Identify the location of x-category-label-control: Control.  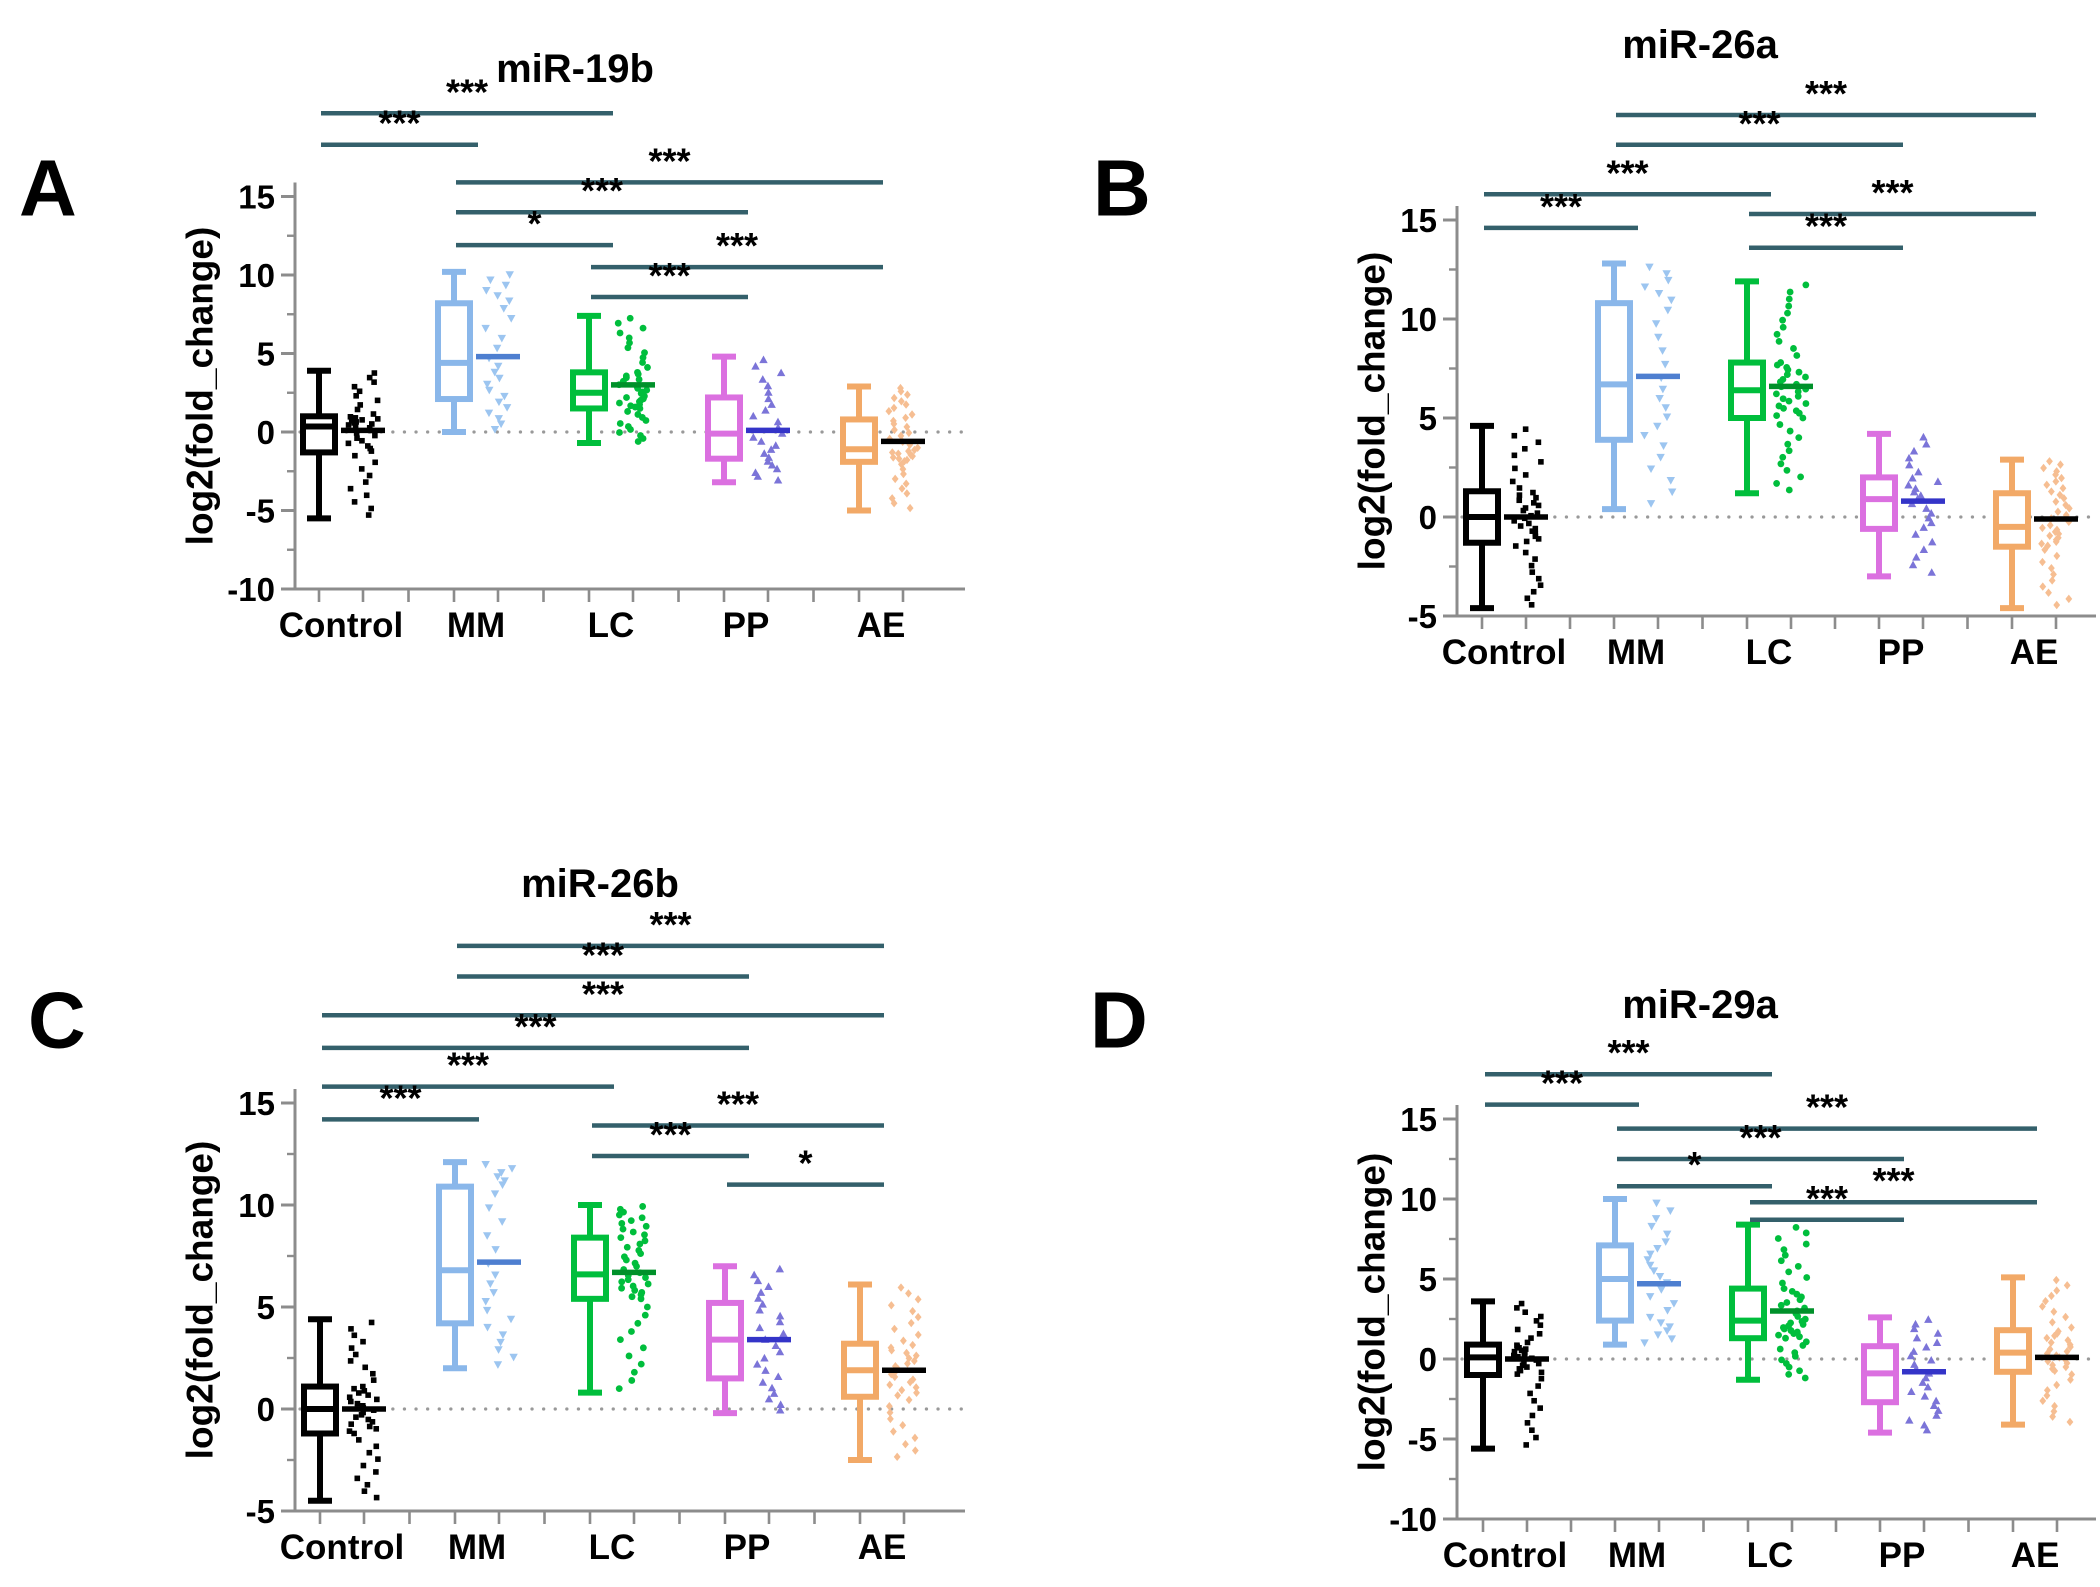
(341, 625).